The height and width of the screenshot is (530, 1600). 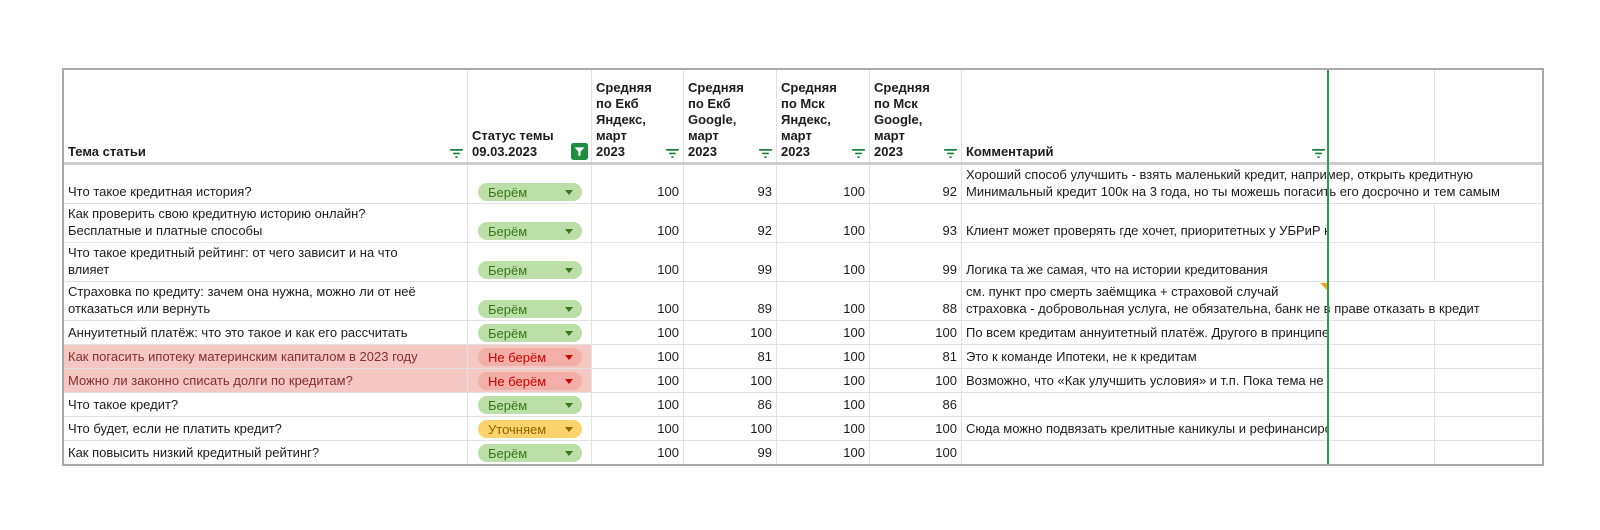 I want to click on ekb-google-cell: 89, so click(x=730, y=301).